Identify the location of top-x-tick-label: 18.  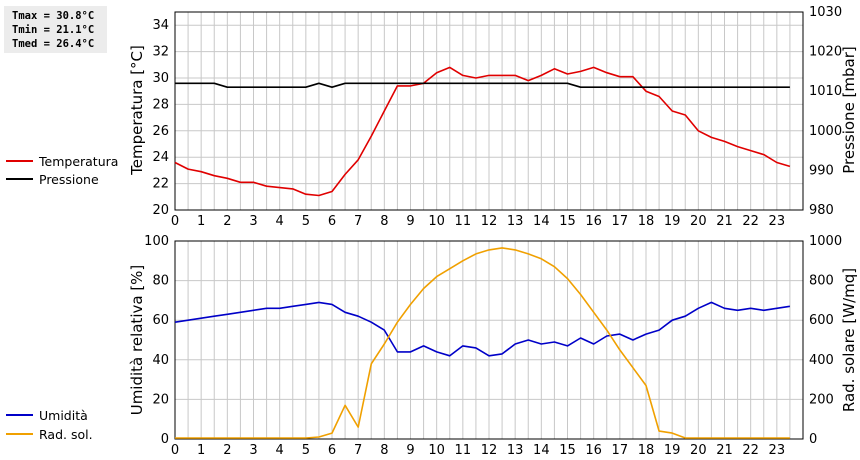
(646, 221).